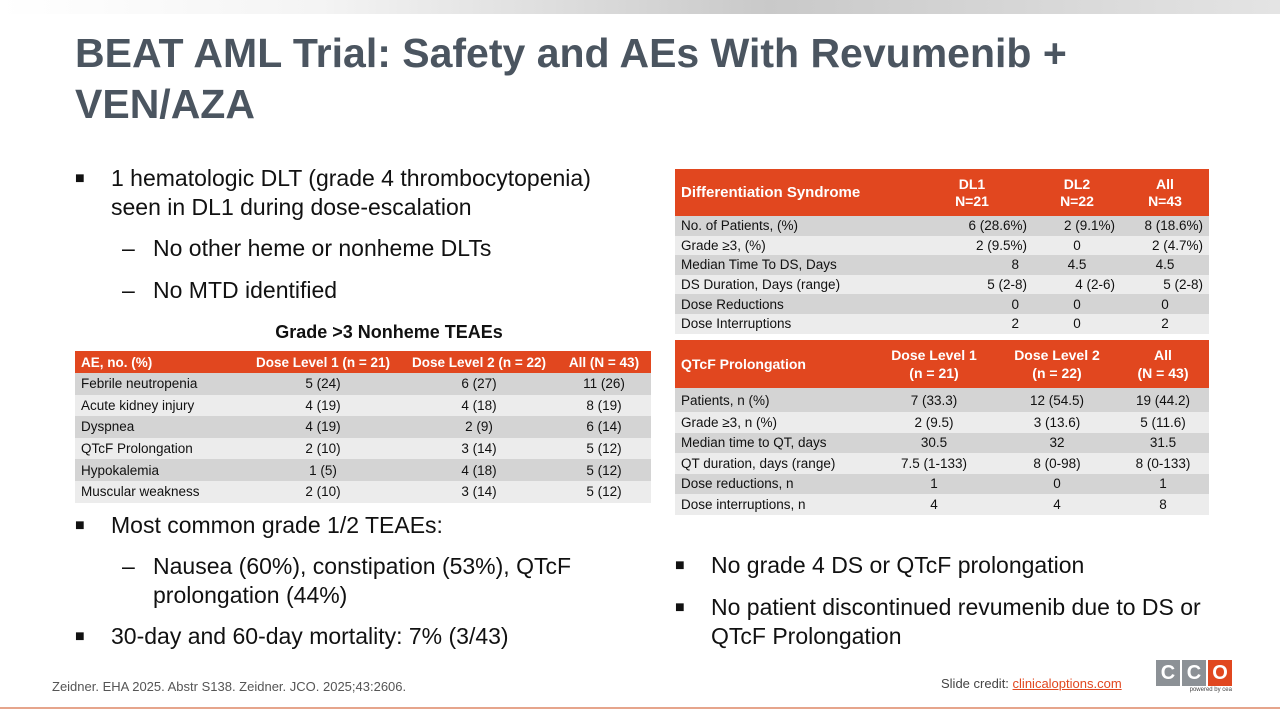 Image resolution: width=1280 pixels, height=720 pixels. What do you see at coordinates (793, 245) in the screenshot?
I see `table-cell: Grade ≥3, (%)` at bounding box center [793, 245].